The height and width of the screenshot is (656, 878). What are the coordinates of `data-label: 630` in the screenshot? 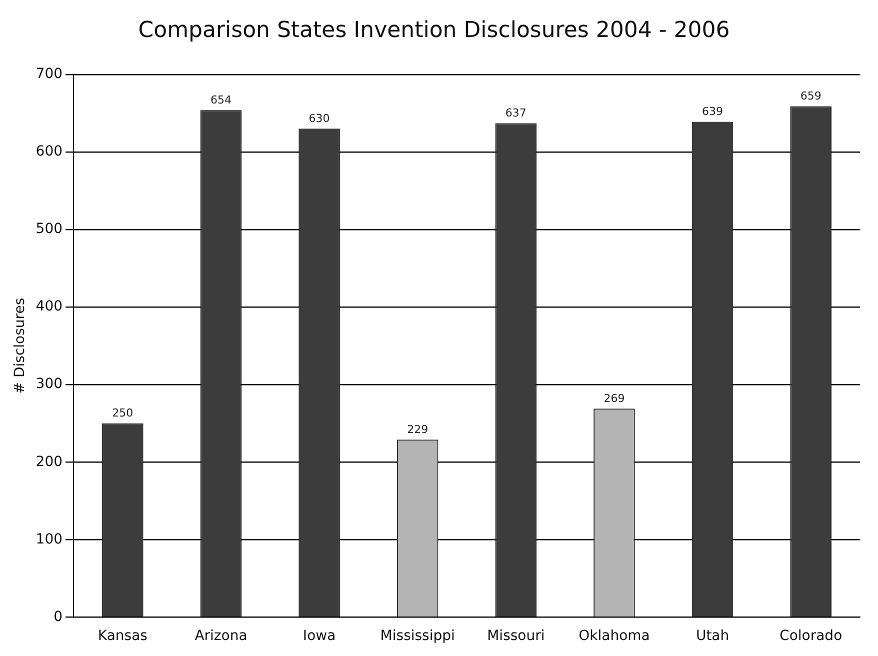 It's located at (319, 119).